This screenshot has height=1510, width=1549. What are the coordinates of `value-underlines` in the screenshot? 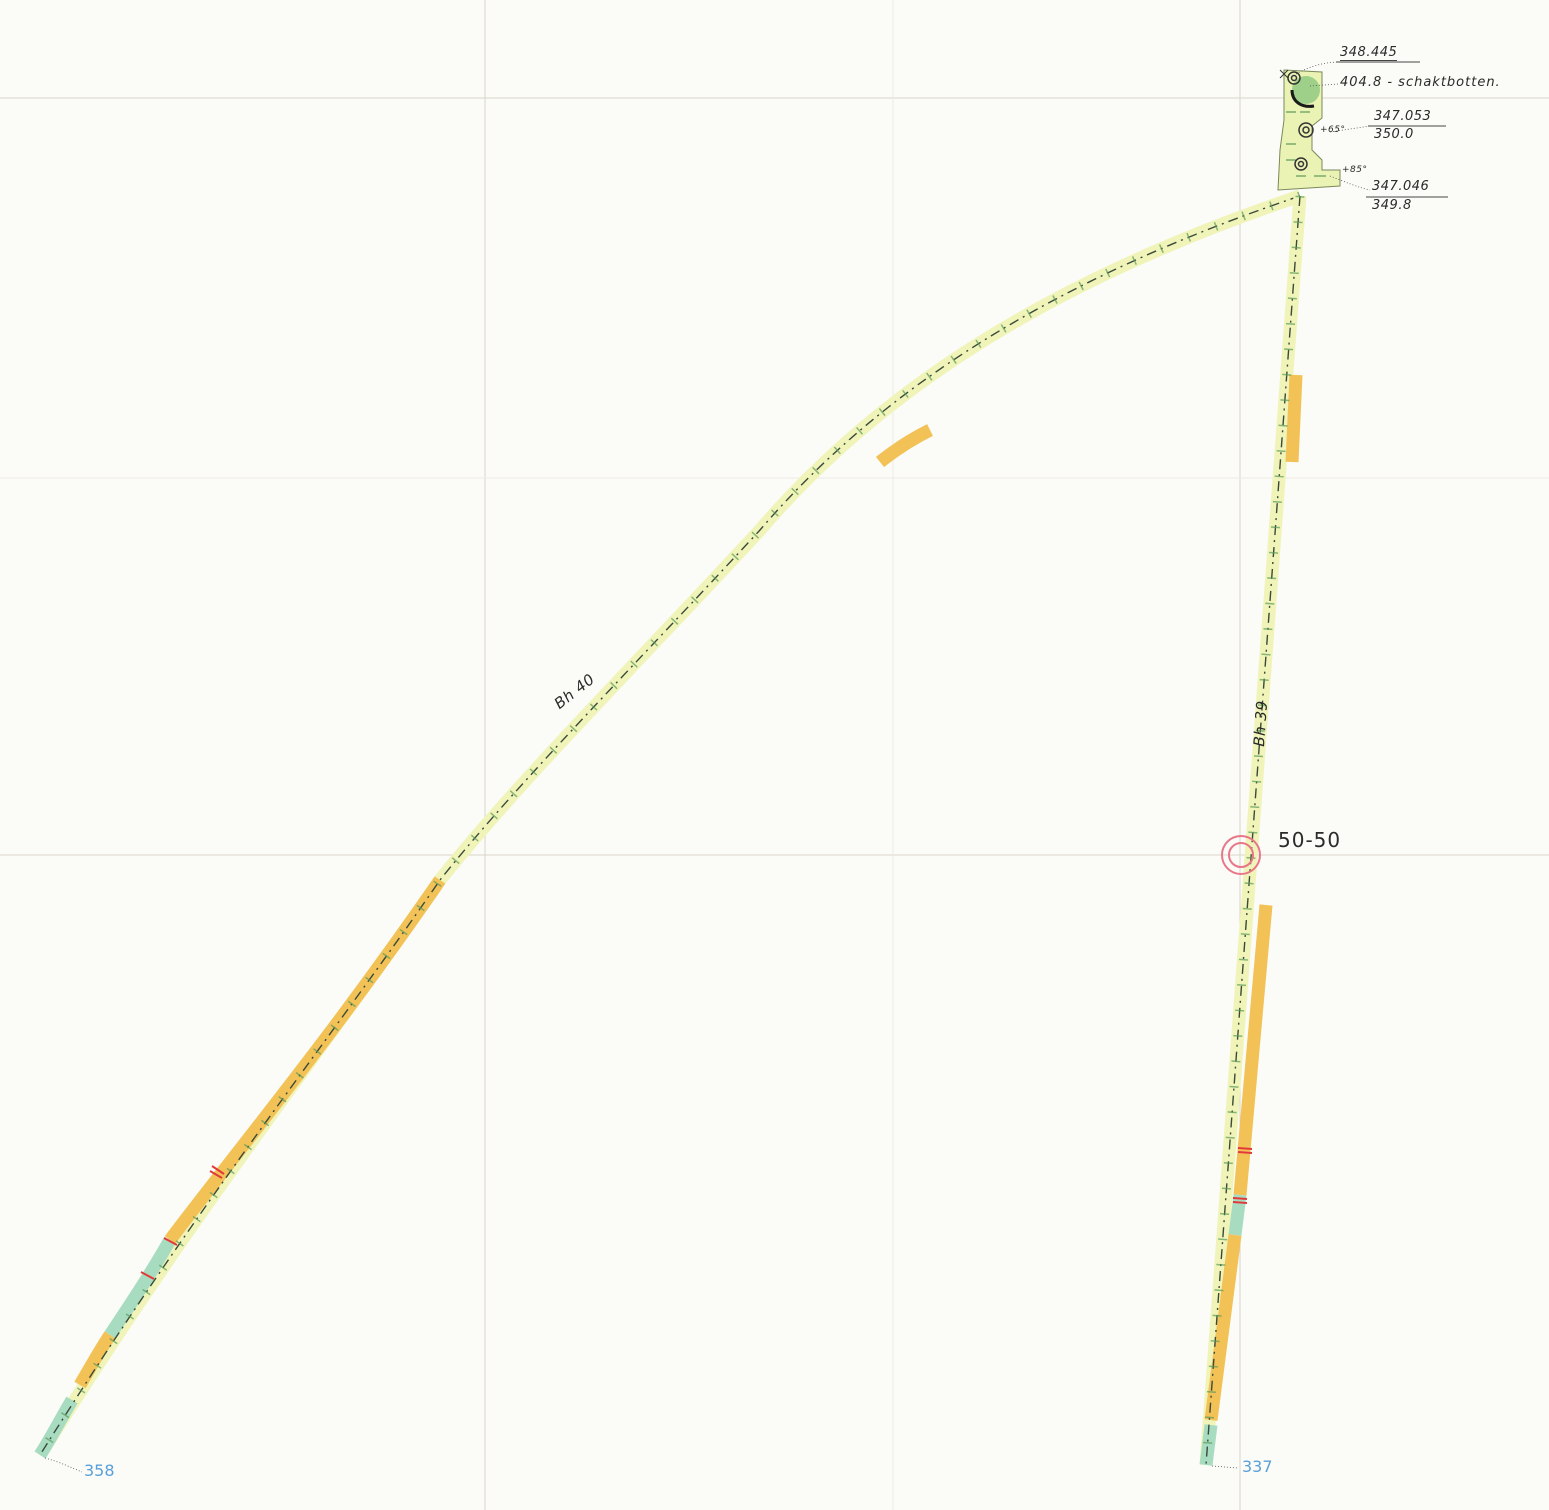 It's located at (1392, 129).